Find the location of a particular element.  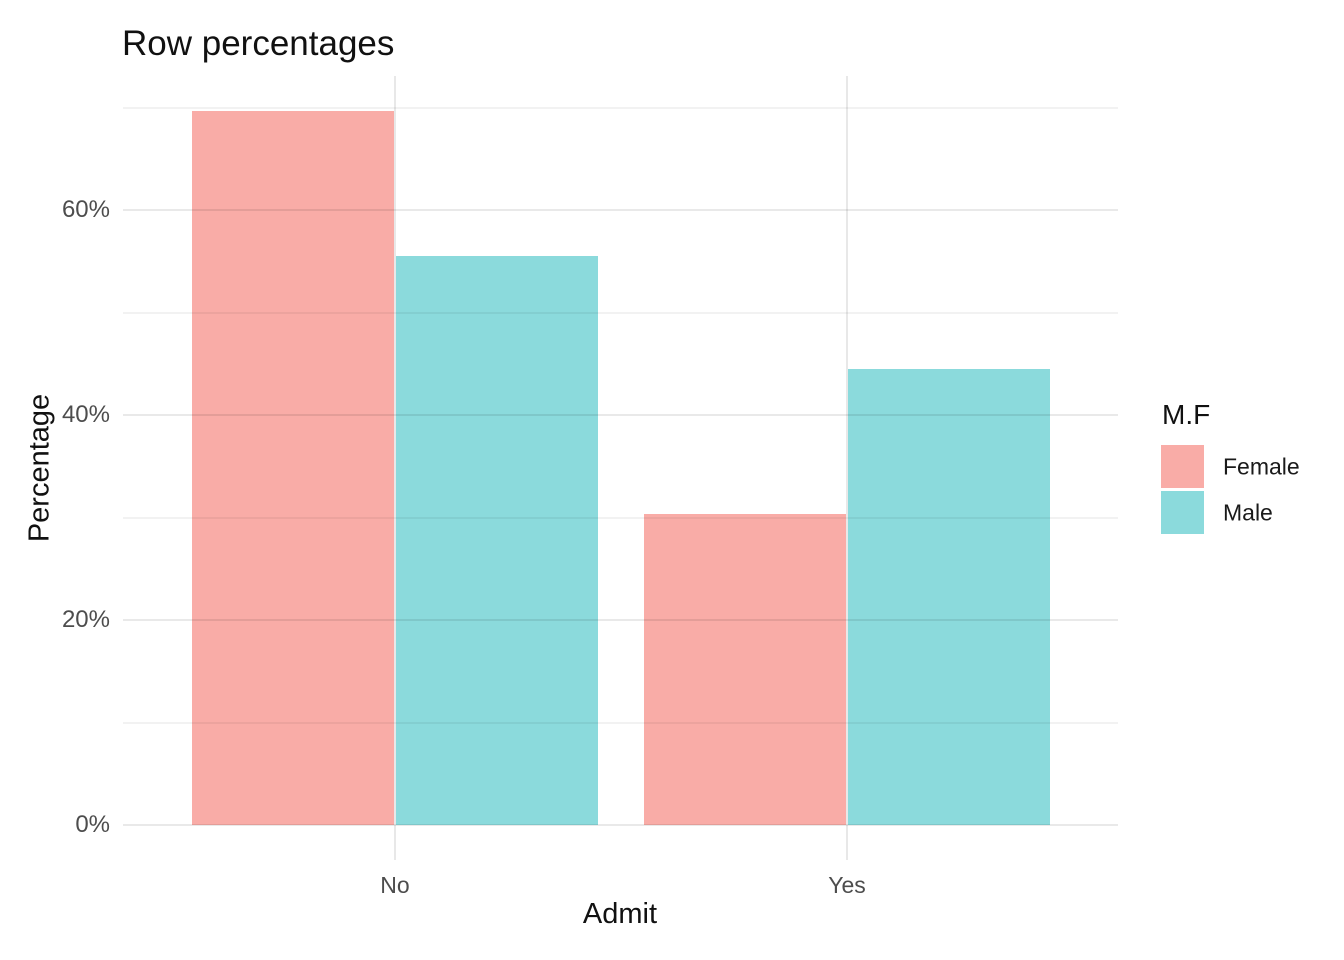

major-gridline-0pct is located at coordinates (620, 825).